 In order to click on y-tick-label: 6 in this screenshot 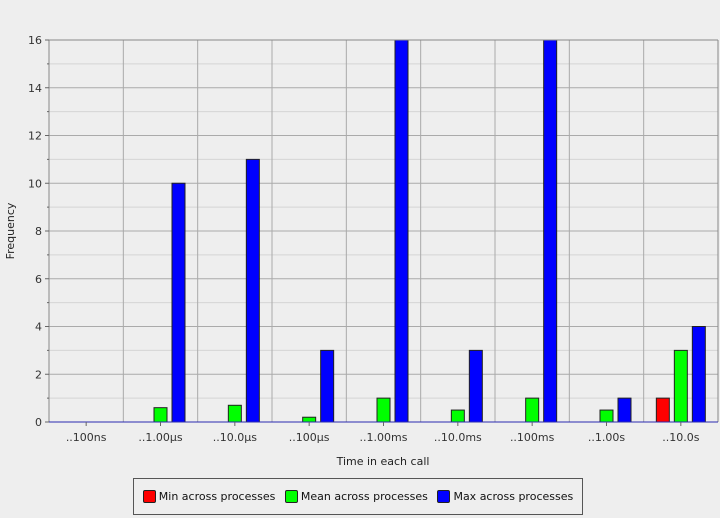, I will do `click(38, 279)`.